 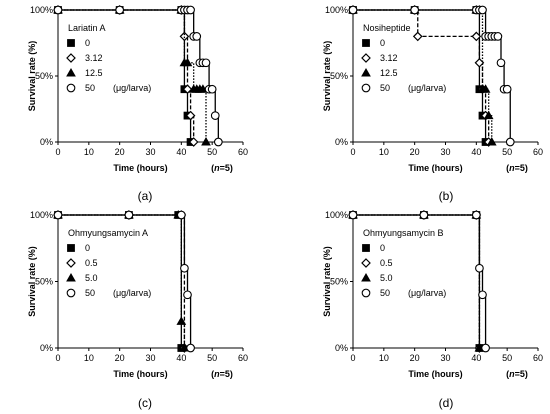 I want to click on legend-entry: 0.5, so click(x=91, y=263).